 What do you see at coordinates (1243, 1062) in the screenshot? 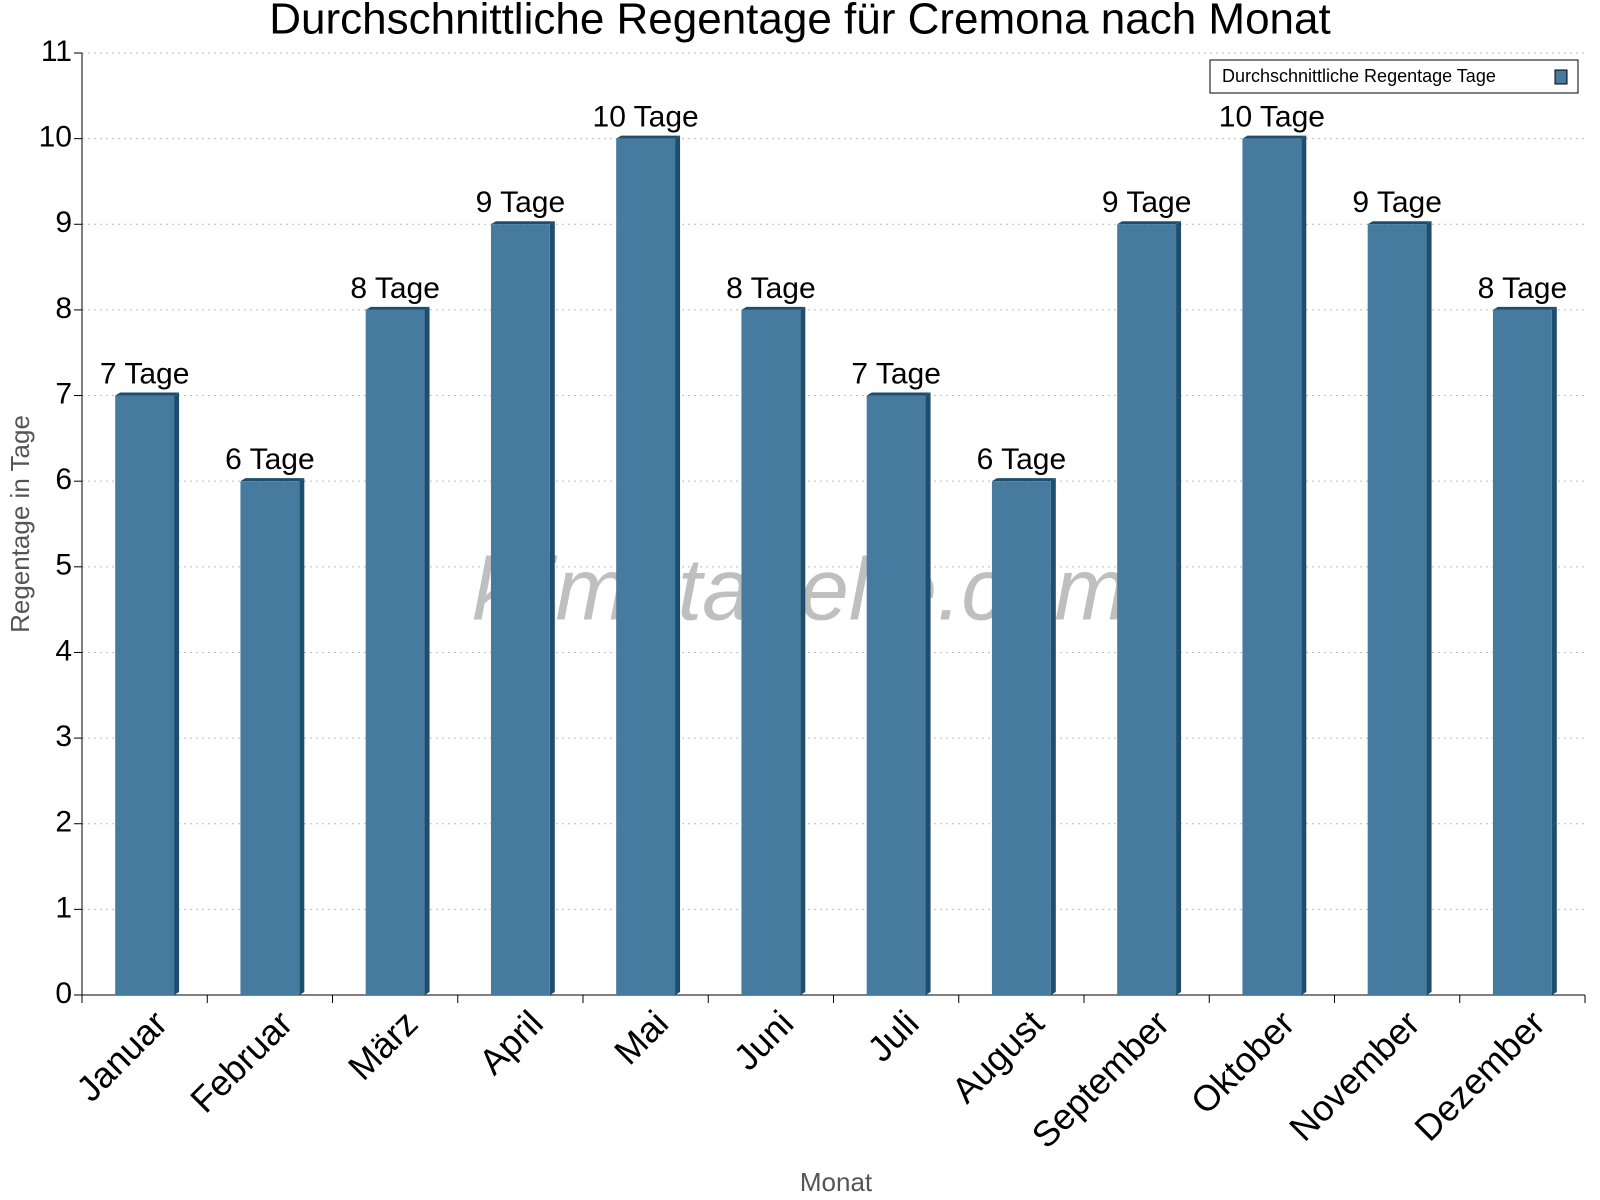
I see `x-tick-label: Oktober` at bounding box center [1243, 1062].